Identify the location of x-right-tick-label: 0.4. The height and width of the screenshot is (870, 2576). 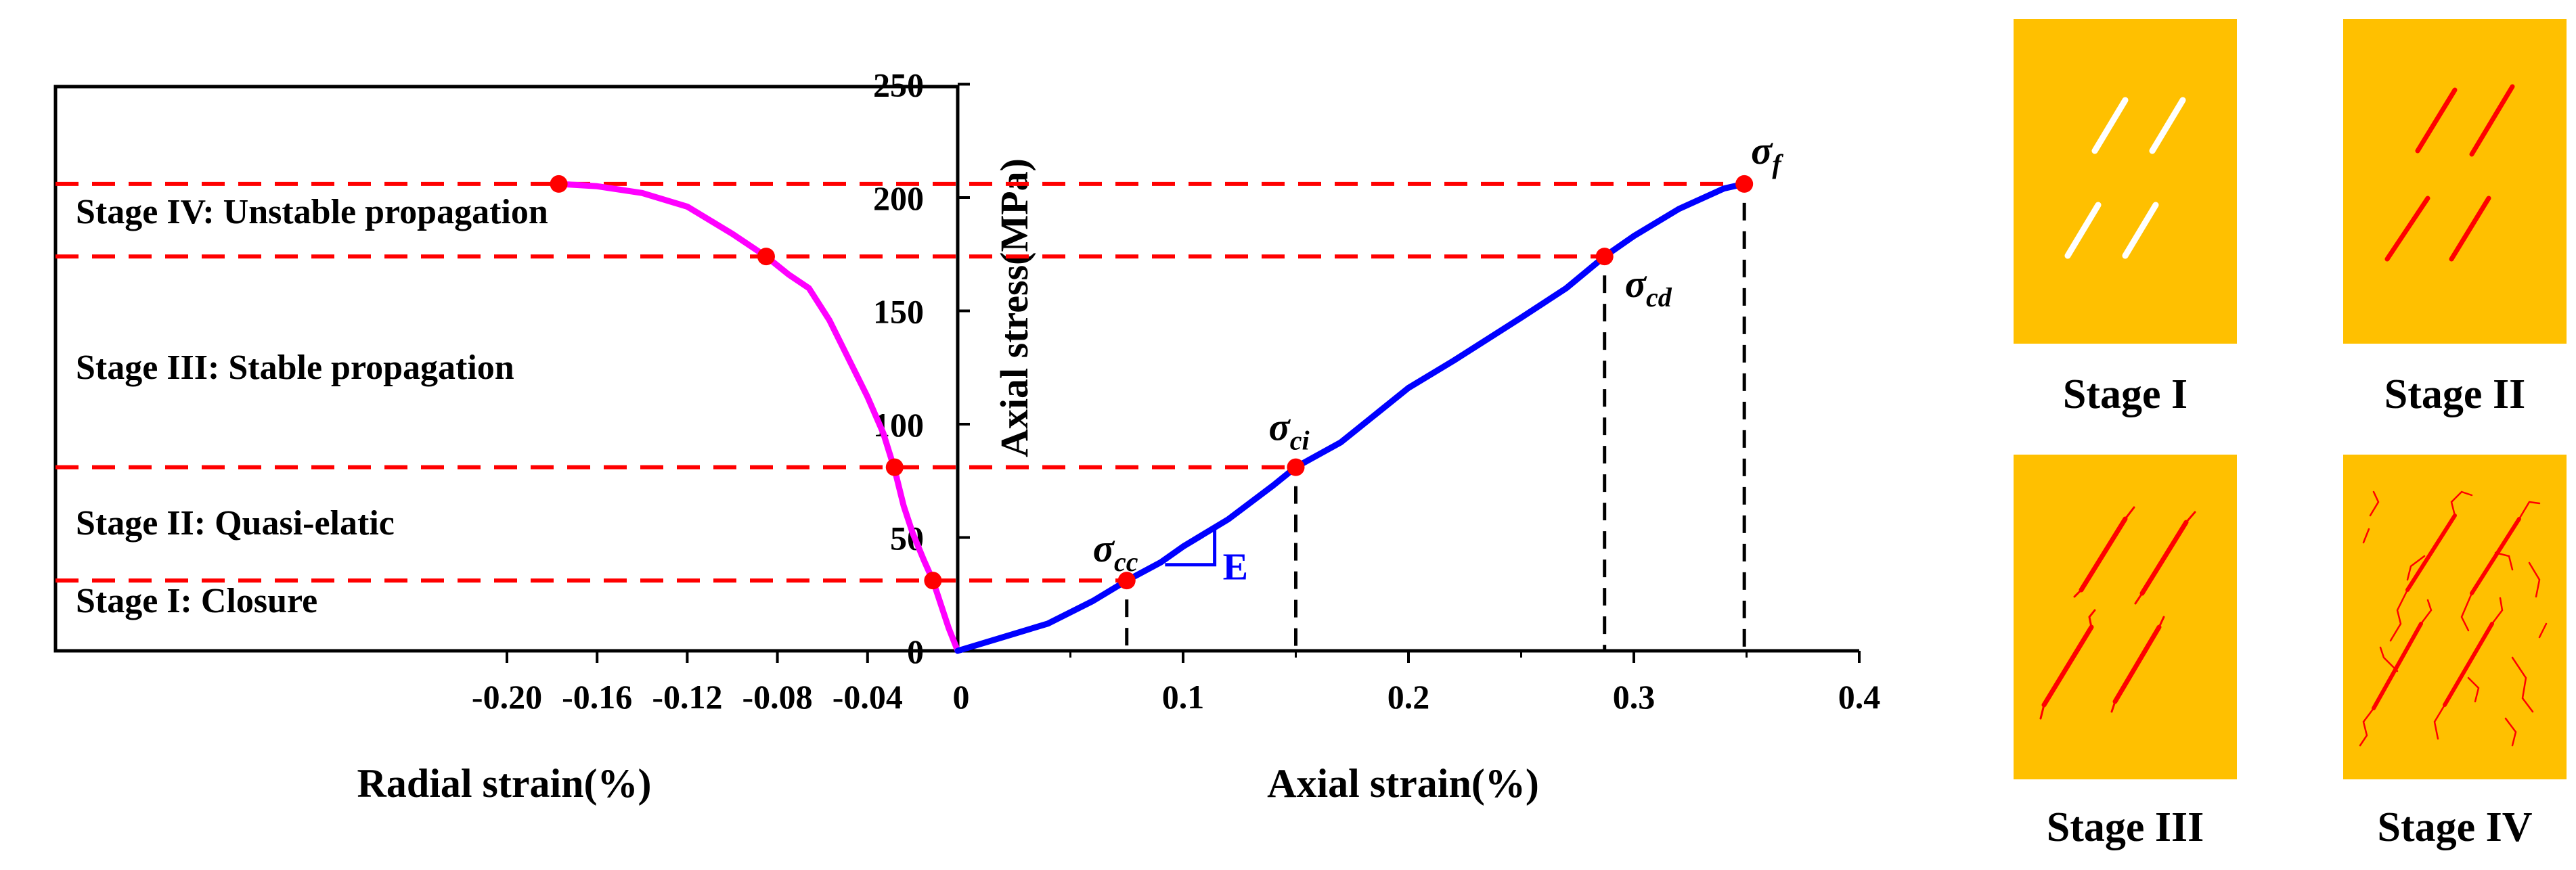
(1859, 697).